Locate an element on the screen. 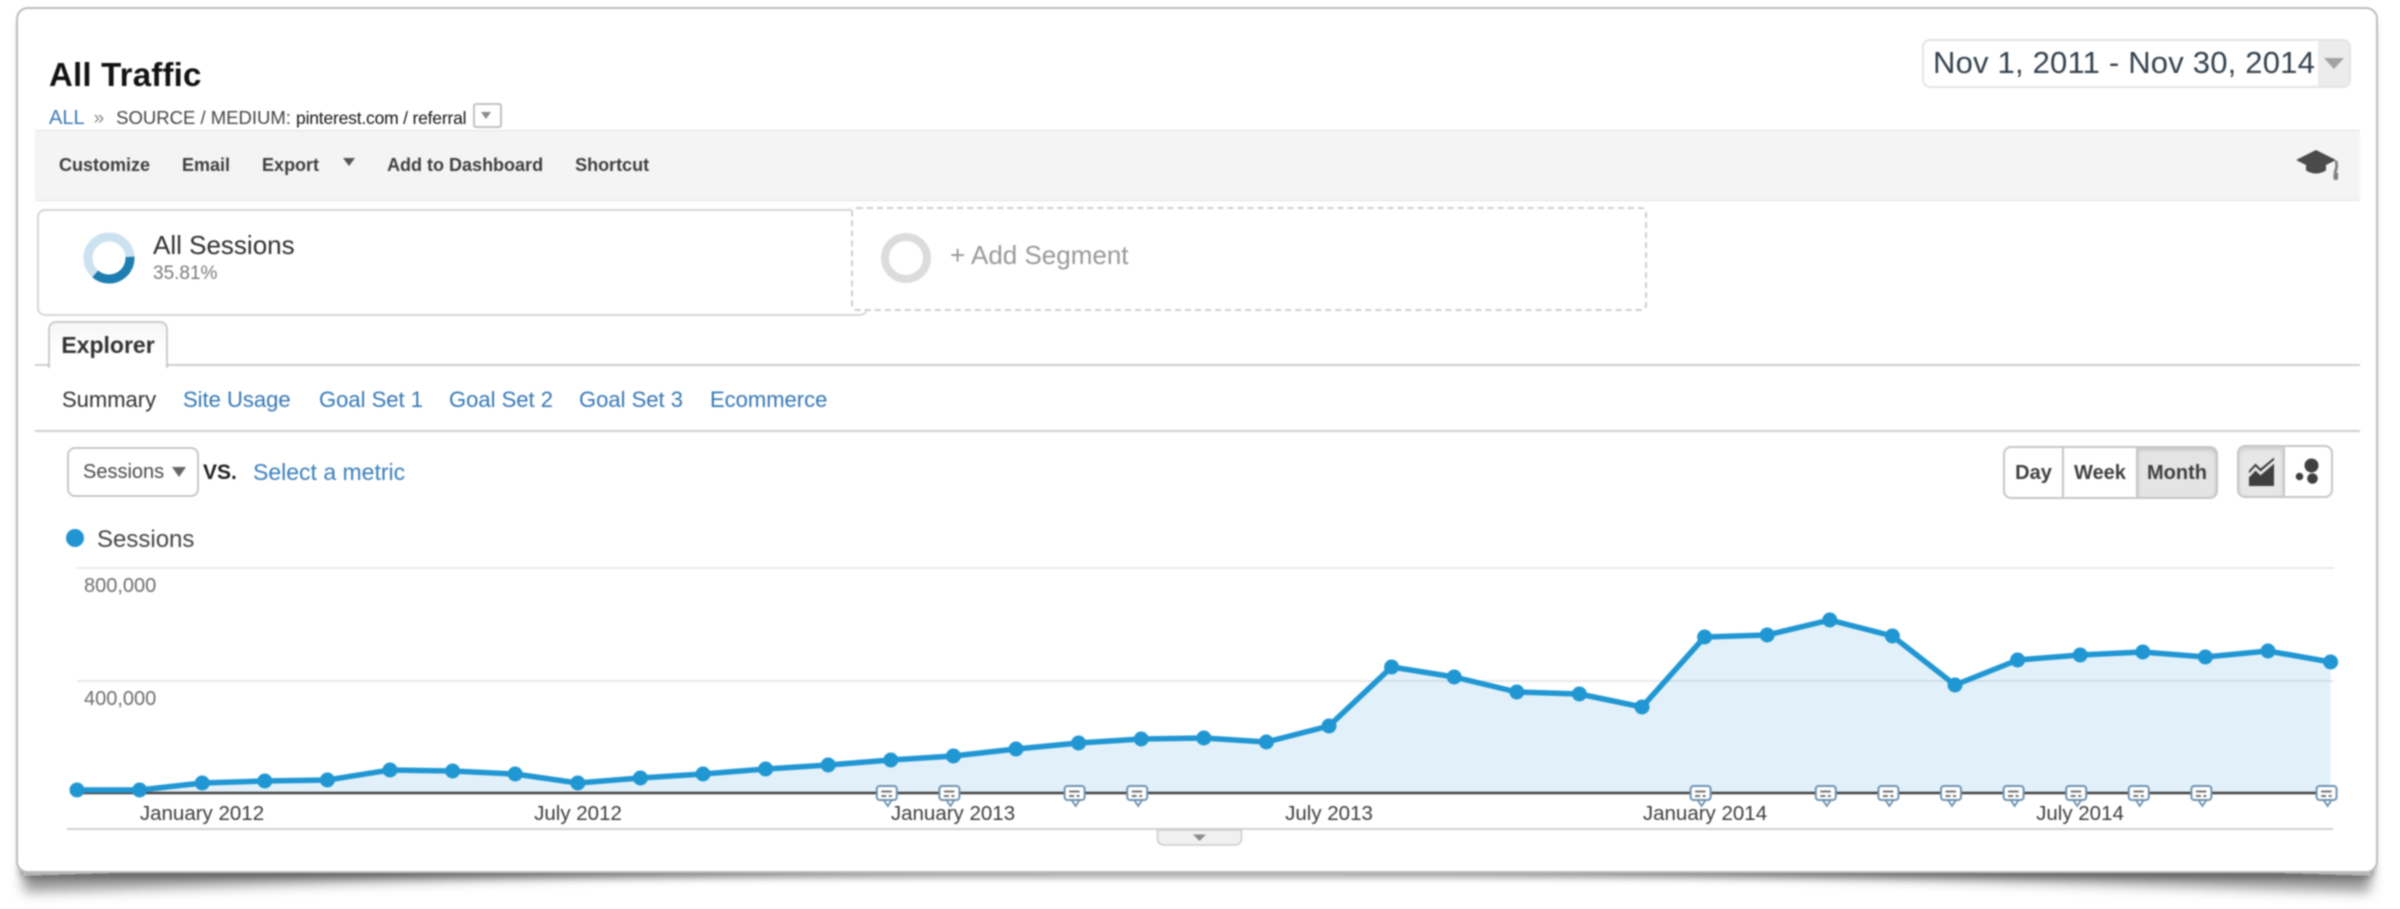 Image resolution: width=2400 pixels, height=909 pixels. svg-text: July 2013 is located at coordinates (1329, 813).